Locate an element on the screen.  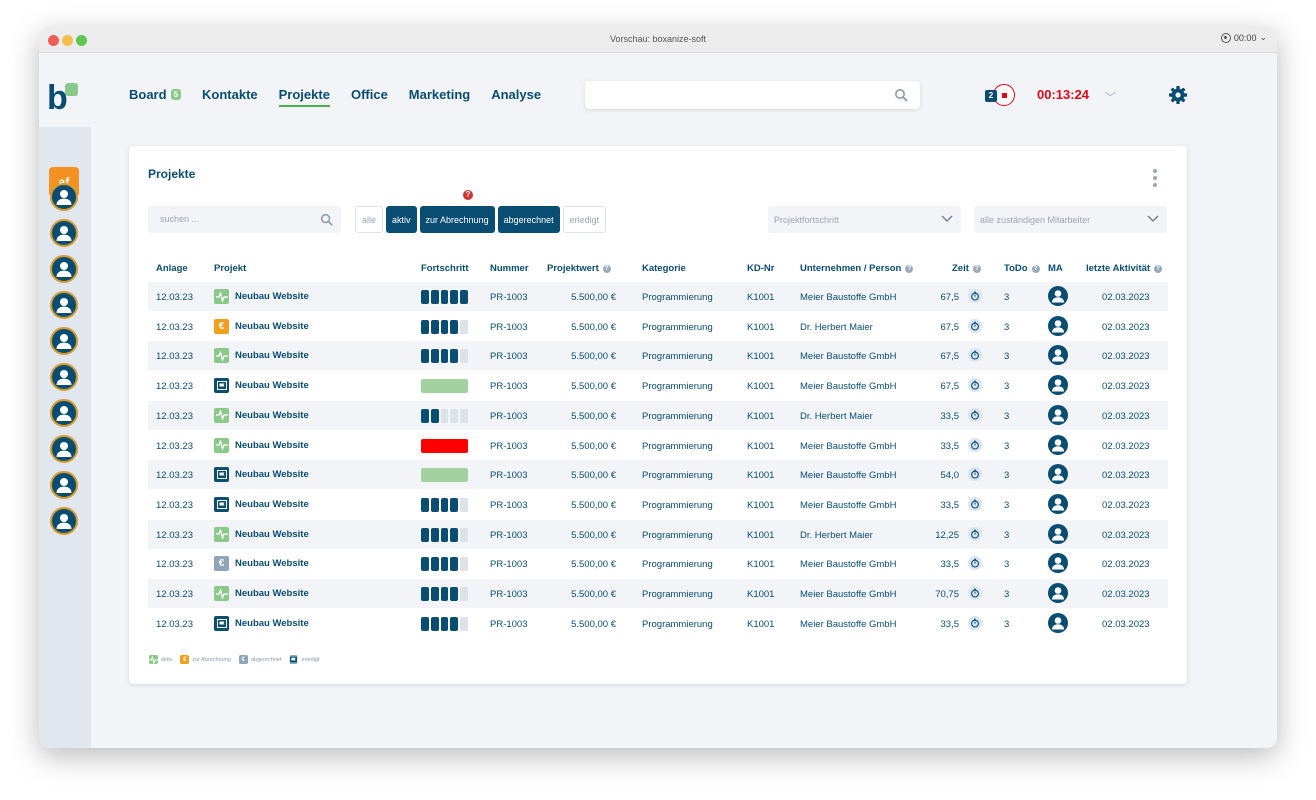
filter-abgerechnet: abgerechnet is located at coordinates (528, 219).